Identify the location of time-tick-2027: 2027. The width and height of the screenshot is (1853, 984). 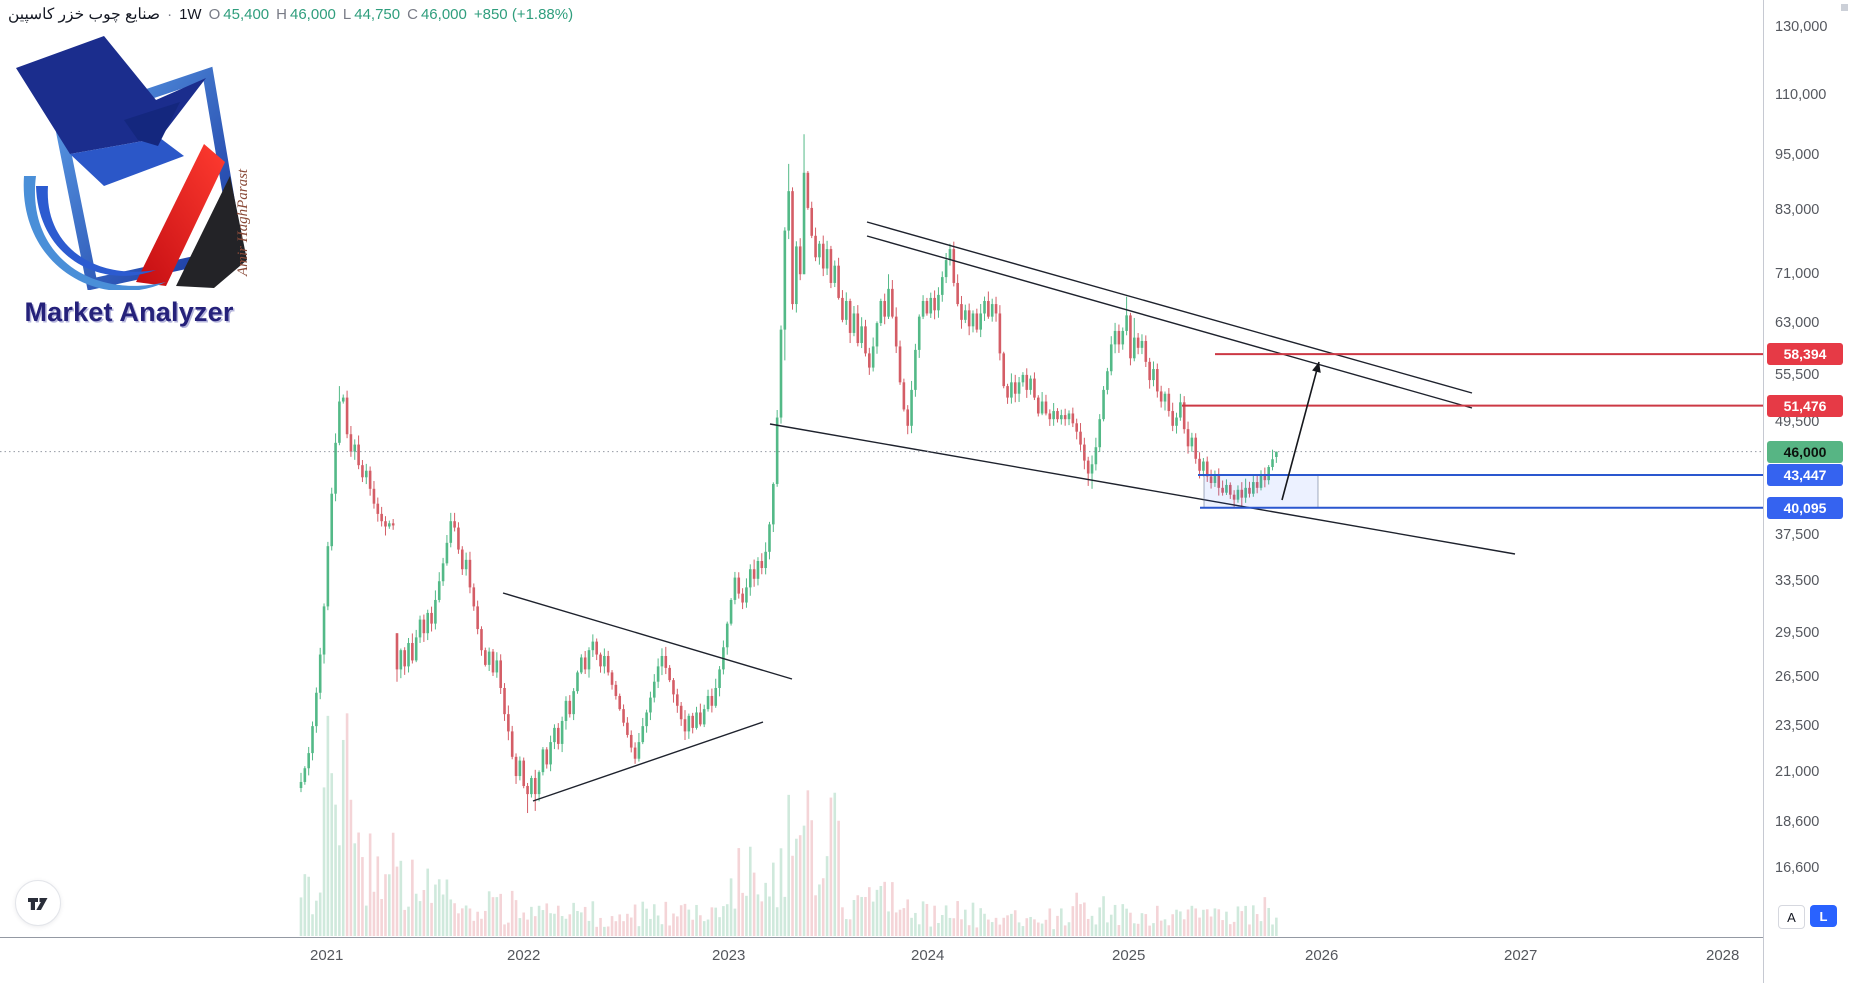
(1521, 955).